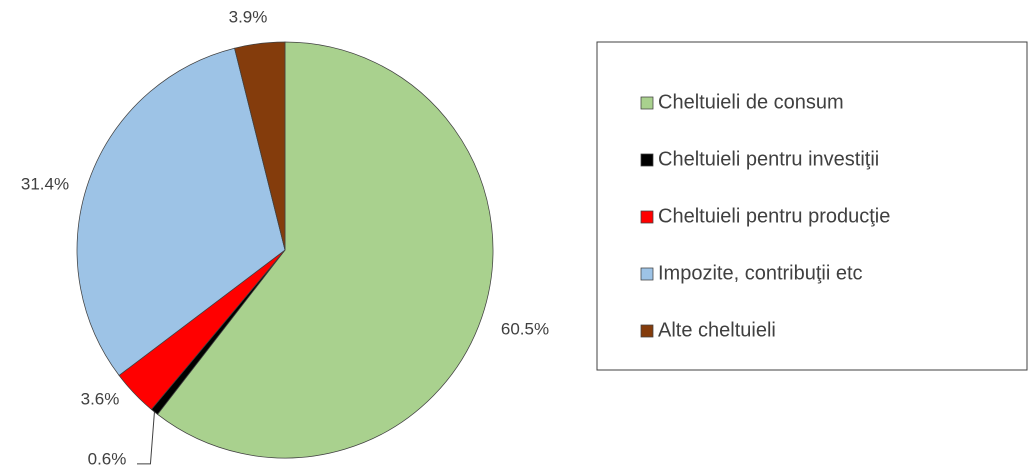 The image size is (1033, 470). What do you see at coordinates (100, 398) in the screenshot?
I see `data-label: 3.6%` at bounding box center [100, 398].